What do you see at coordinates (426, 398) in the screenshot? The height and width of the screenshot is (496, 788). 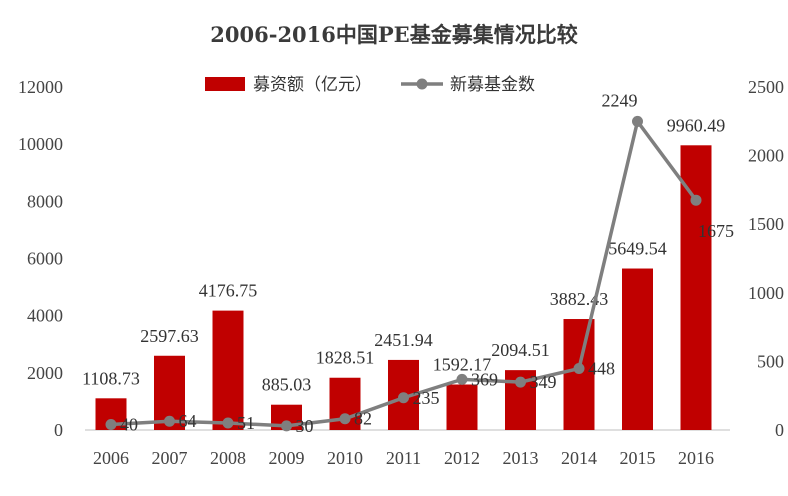 I see `line-data-label: 235` at bounding box center [426, 398].